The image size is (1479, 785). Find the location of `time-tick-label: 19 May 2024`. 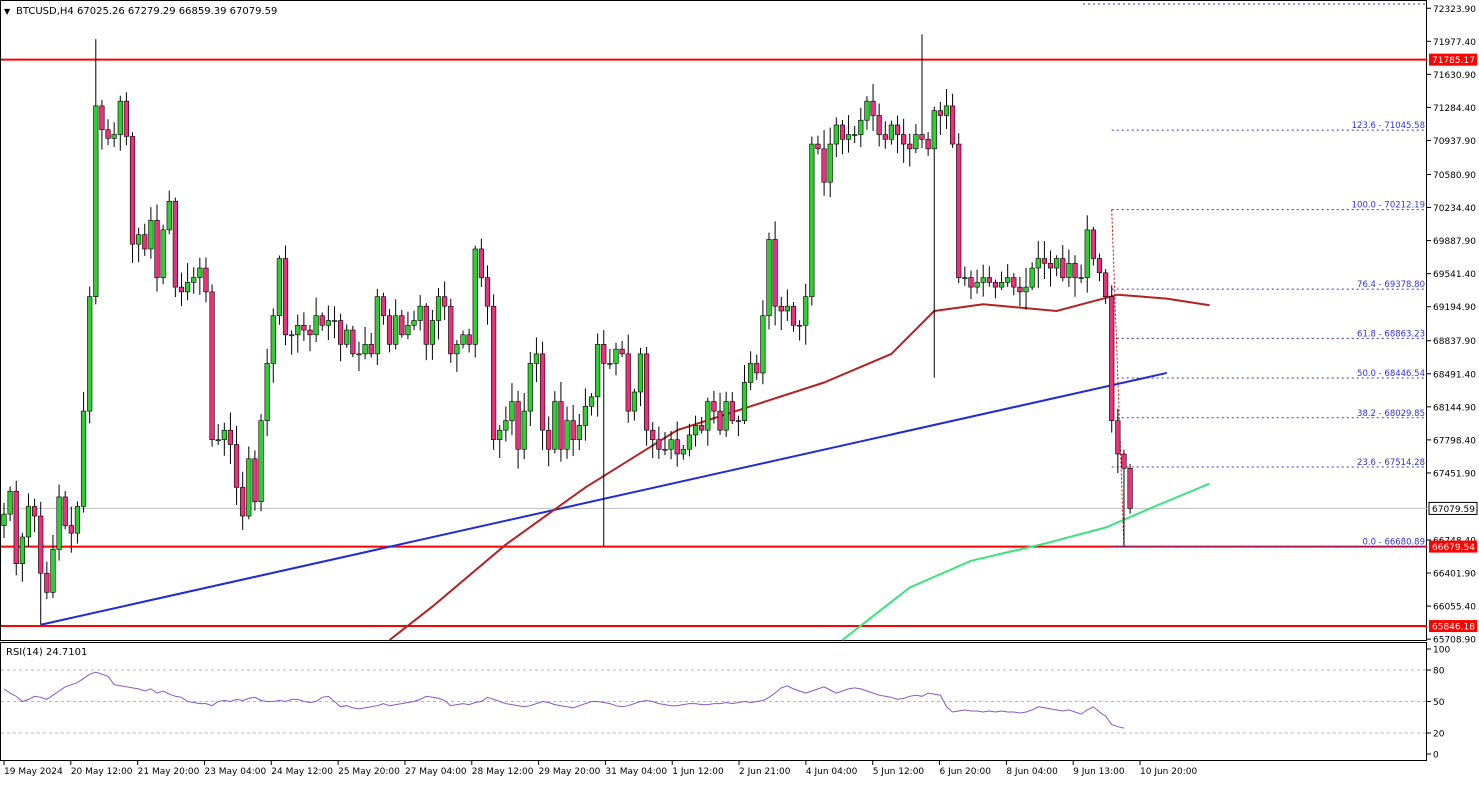

time-tick-label: 19 May 2024 is located at coordinates (33, 772).